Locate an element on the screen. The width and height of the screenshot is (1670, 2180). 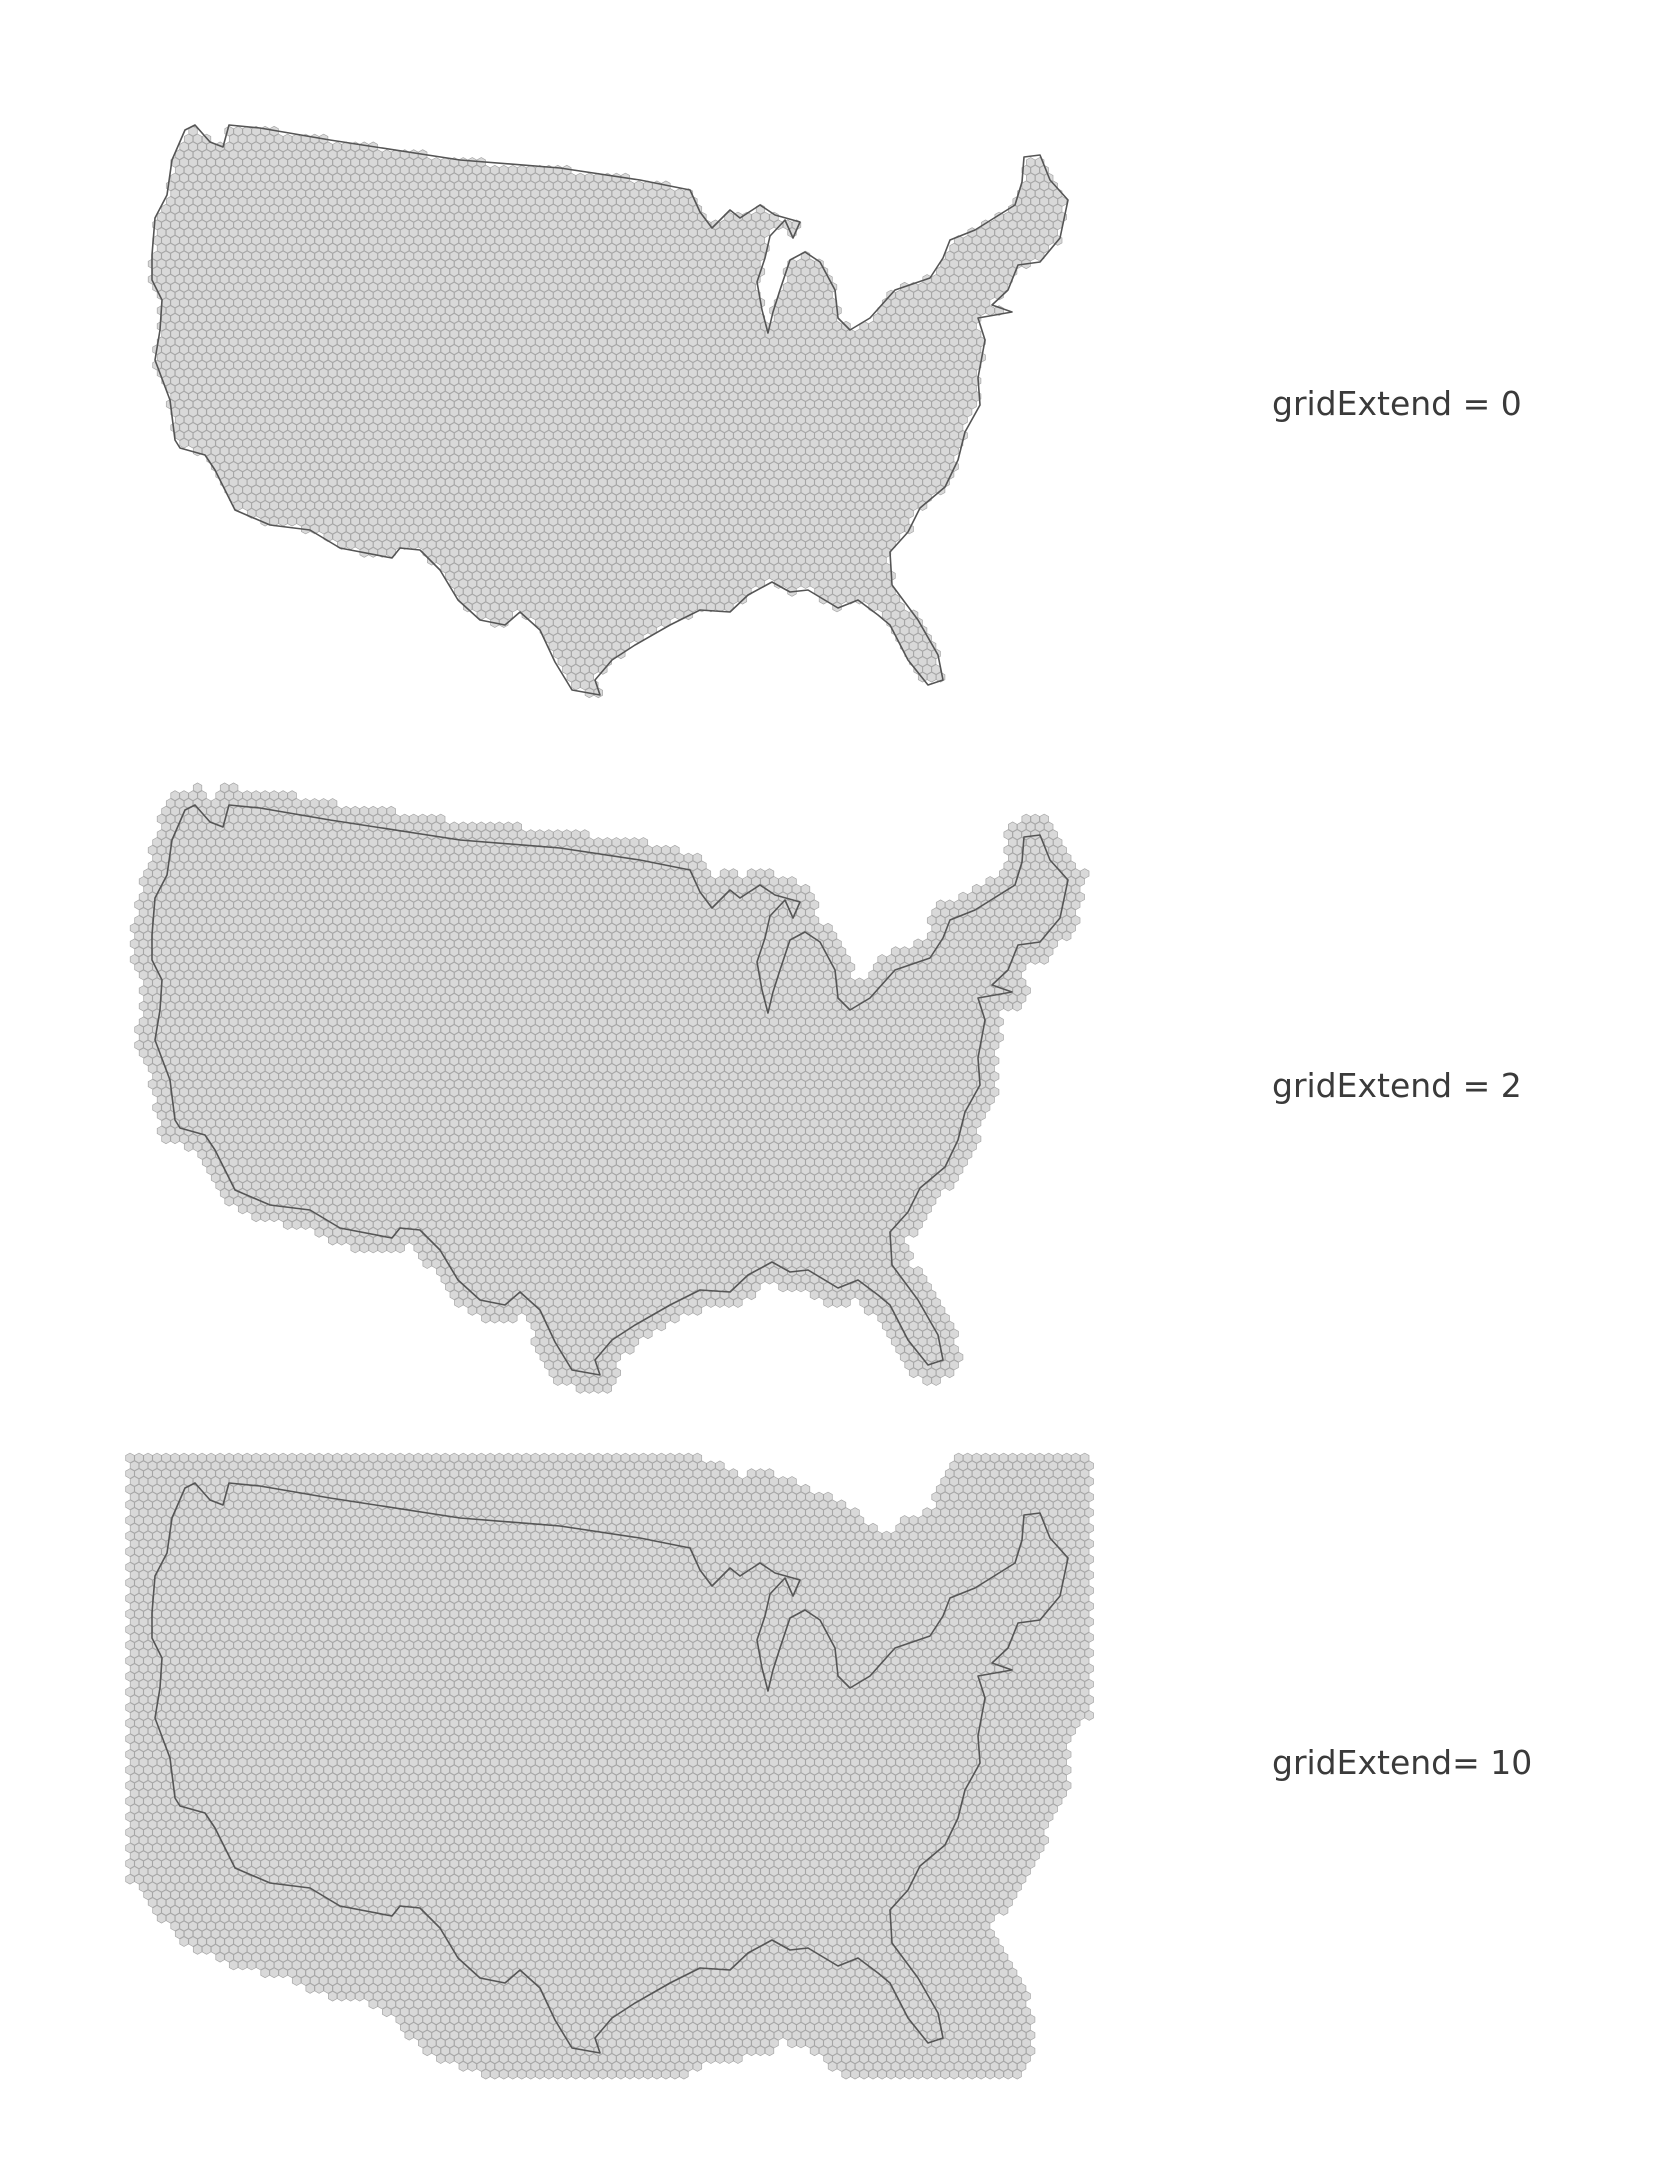
panel-label-0: gridExtend = 0 is located at coordinates (1397, 403).